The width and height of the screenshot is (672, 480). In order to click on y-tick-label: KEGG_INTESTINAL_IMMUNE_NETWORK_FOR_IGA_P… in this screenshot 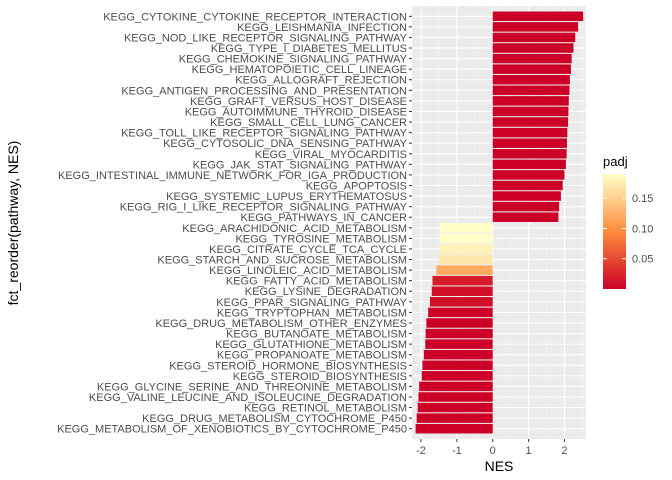, I will do `click(232, 176)`.